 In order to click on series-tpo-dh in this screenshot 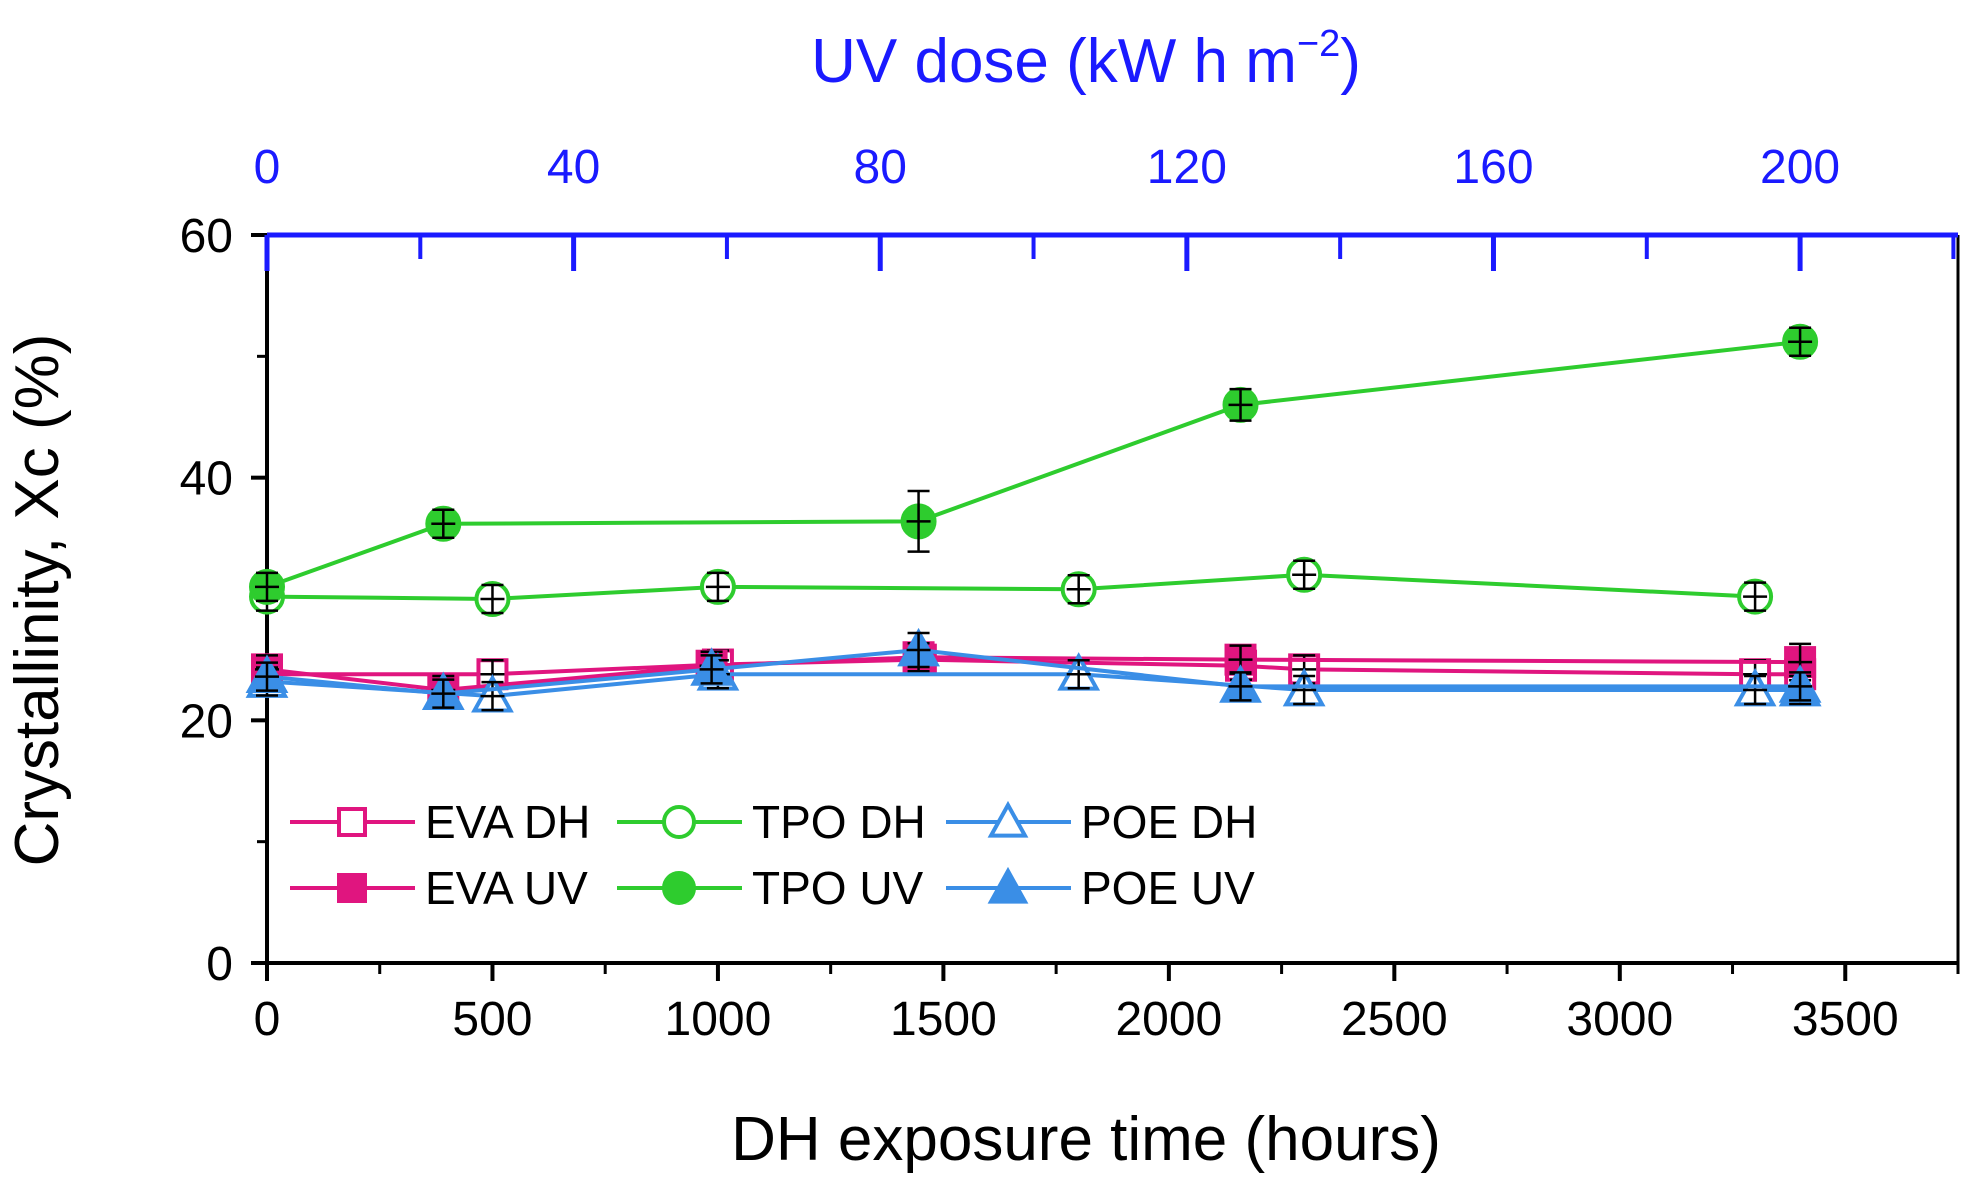, I will do `click(1011, 586)`.